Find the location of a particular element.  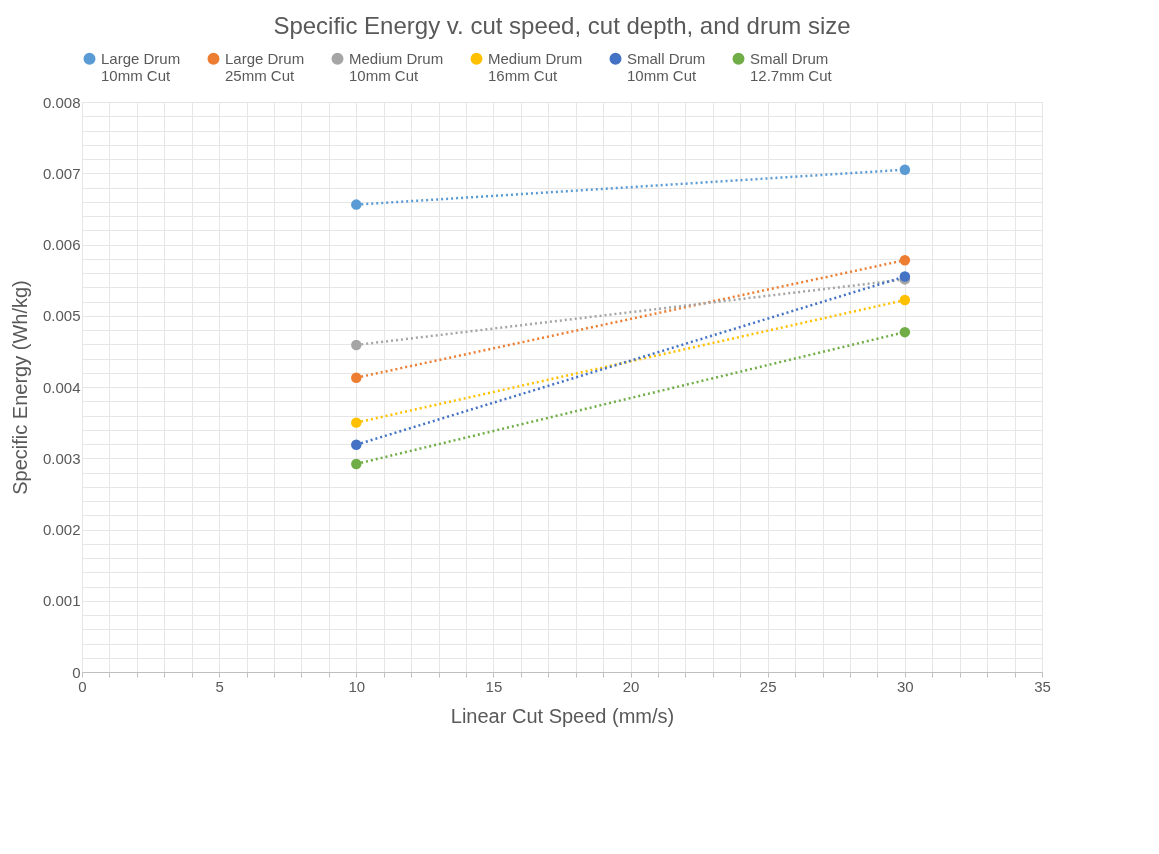

x-tick-label: 15 is located at coordinates (494, 686).